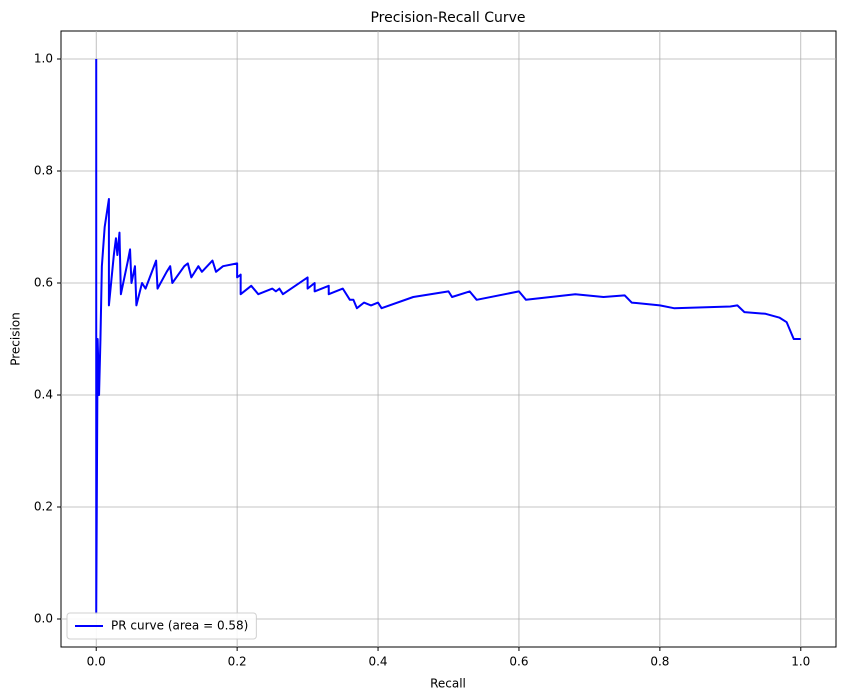 The height and width of the screenshot is (699, 846). What do you see at coordinates (518, 662) in the screenshot?
I see `x-tick-label: 0.6` at bounding box center [518, 662].